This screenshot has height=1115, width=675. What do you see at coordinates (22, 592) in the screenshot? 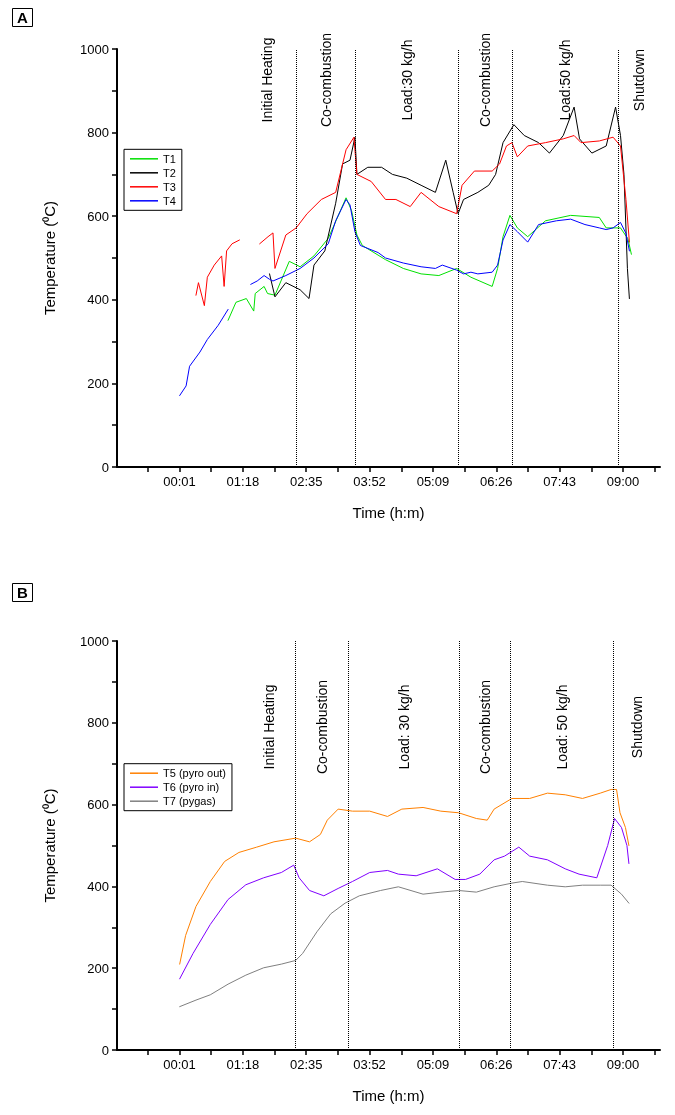
I see `chart-title: B` at bounding box center [22, 592].